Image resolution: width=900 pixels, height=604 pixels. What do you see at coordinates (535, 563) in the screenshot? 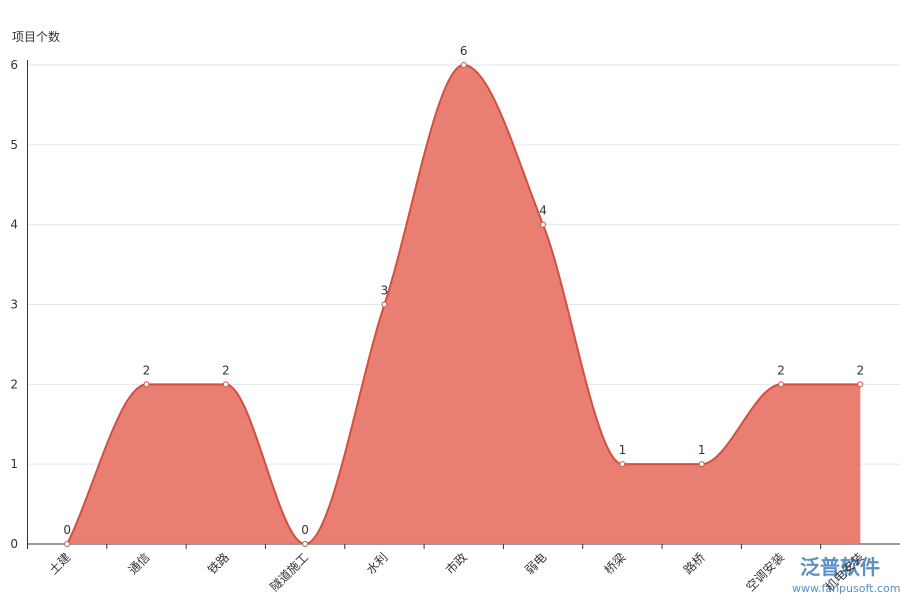
I see `x-tick-label: 弱电` at bounding box center [535, 563].